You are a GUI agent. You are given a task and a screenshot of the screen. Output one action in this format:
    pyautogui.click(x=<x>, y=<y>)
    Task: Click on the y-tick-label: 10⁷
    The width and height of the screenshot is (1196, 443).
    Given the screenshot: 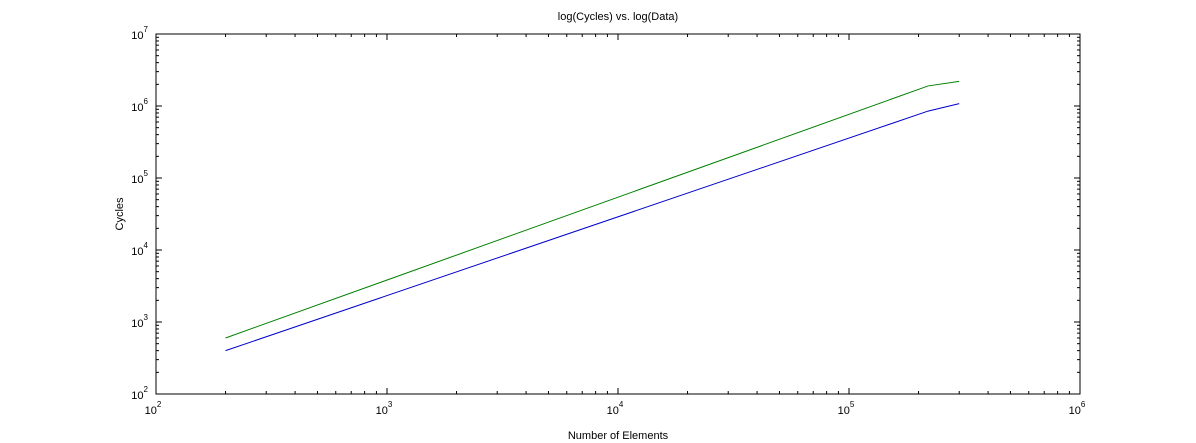 What is the action you would take?
    pyautogui.click(x=139, y=33)
    